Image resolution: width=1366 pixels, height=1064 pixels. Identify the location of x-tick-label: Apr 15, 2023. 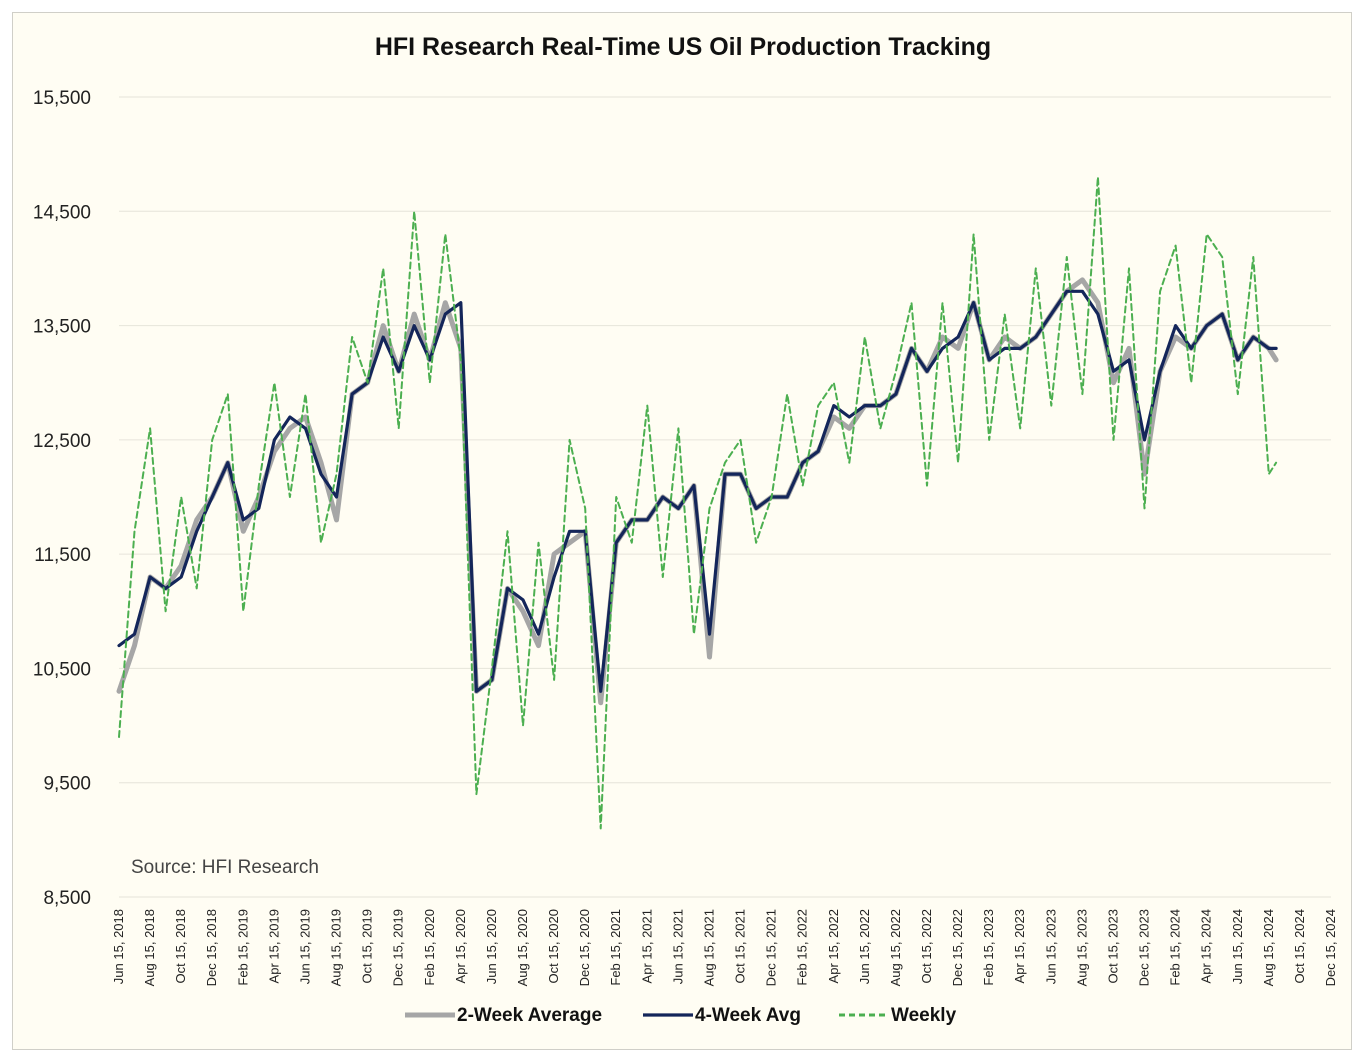
(1019, 946).